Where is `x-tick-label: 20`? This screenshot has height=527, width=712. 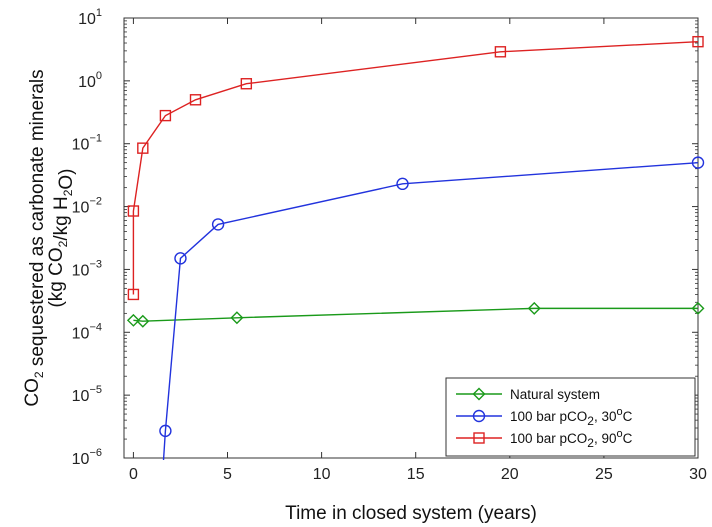
x-tick-label: 20 is located at coordinates (510, 474).